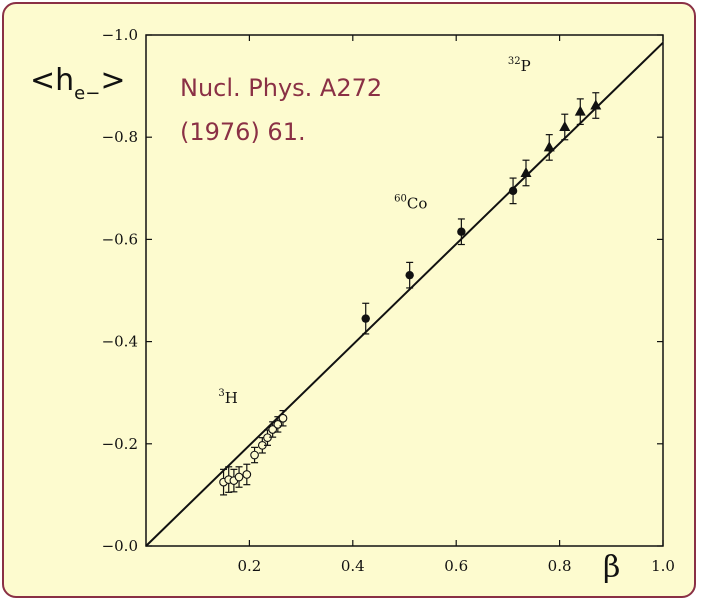 The width and height of the screenshot is (702, 603). I want to click on y-axis-label: <he−>, so click(77, 83).